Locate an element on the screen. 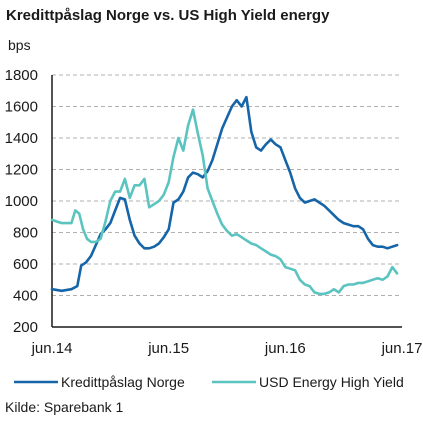  y-tick-label: 200 is located at coordinates (25, 327).